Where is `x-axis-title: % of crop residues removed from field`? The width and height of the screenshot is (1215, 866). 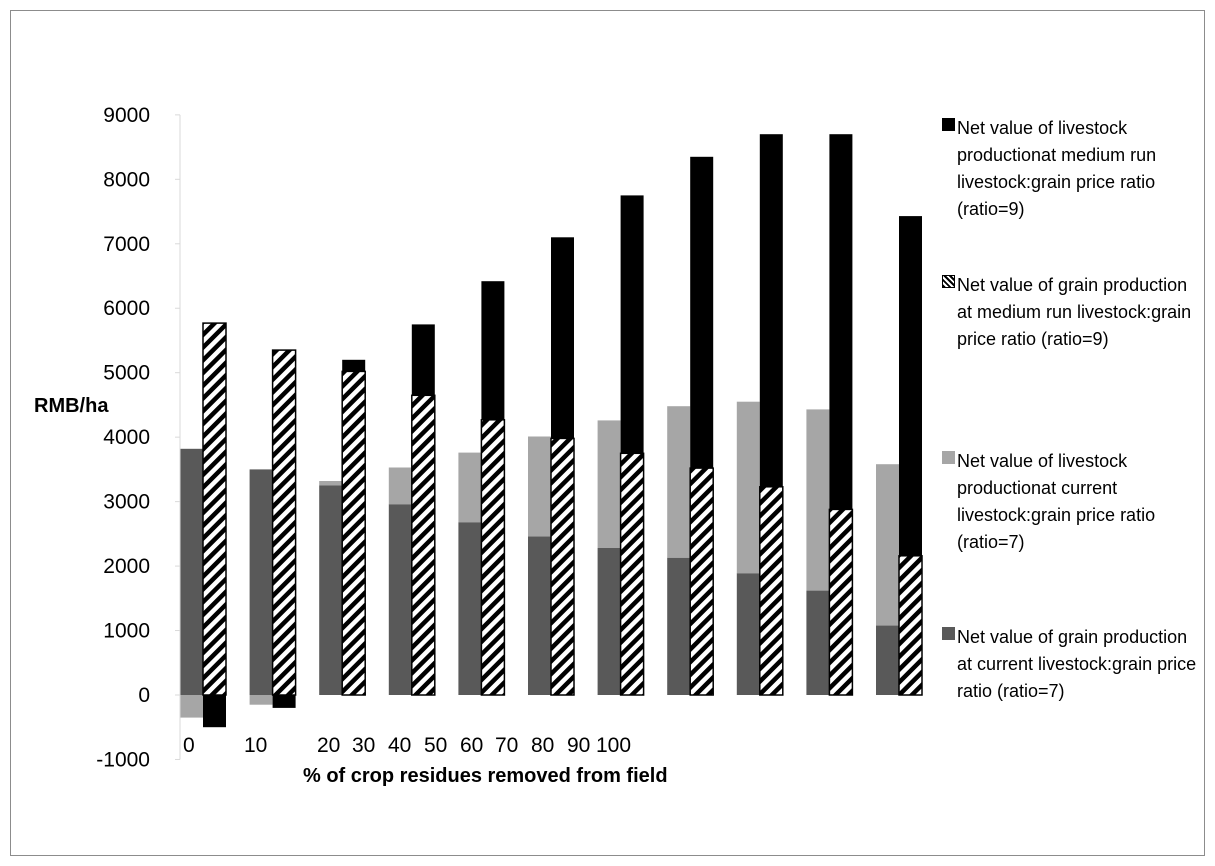
x-axis-title: % of crop residues removed from field is located at coordinates (485, 776).